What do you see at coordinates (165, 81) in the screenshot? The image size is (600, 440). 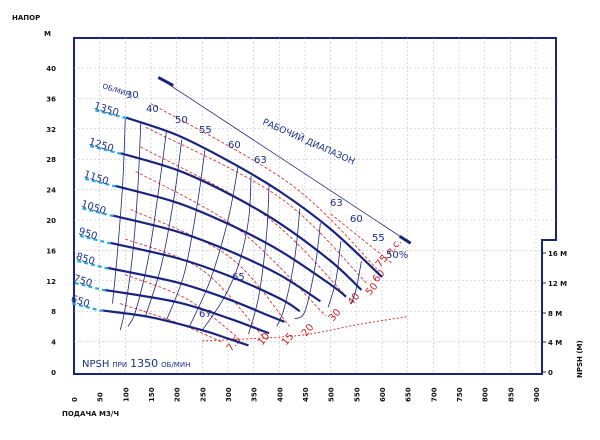 I see `operating-range-cap-start` at bounding box center [165, 81].